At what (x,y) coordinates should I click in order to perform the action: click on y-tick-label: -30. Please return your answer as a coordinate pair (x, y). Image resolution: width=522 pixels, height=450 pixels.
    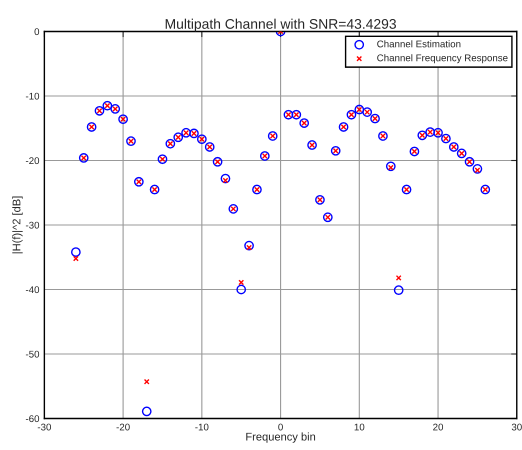
    Looking at the image, I should click on (33, 225).